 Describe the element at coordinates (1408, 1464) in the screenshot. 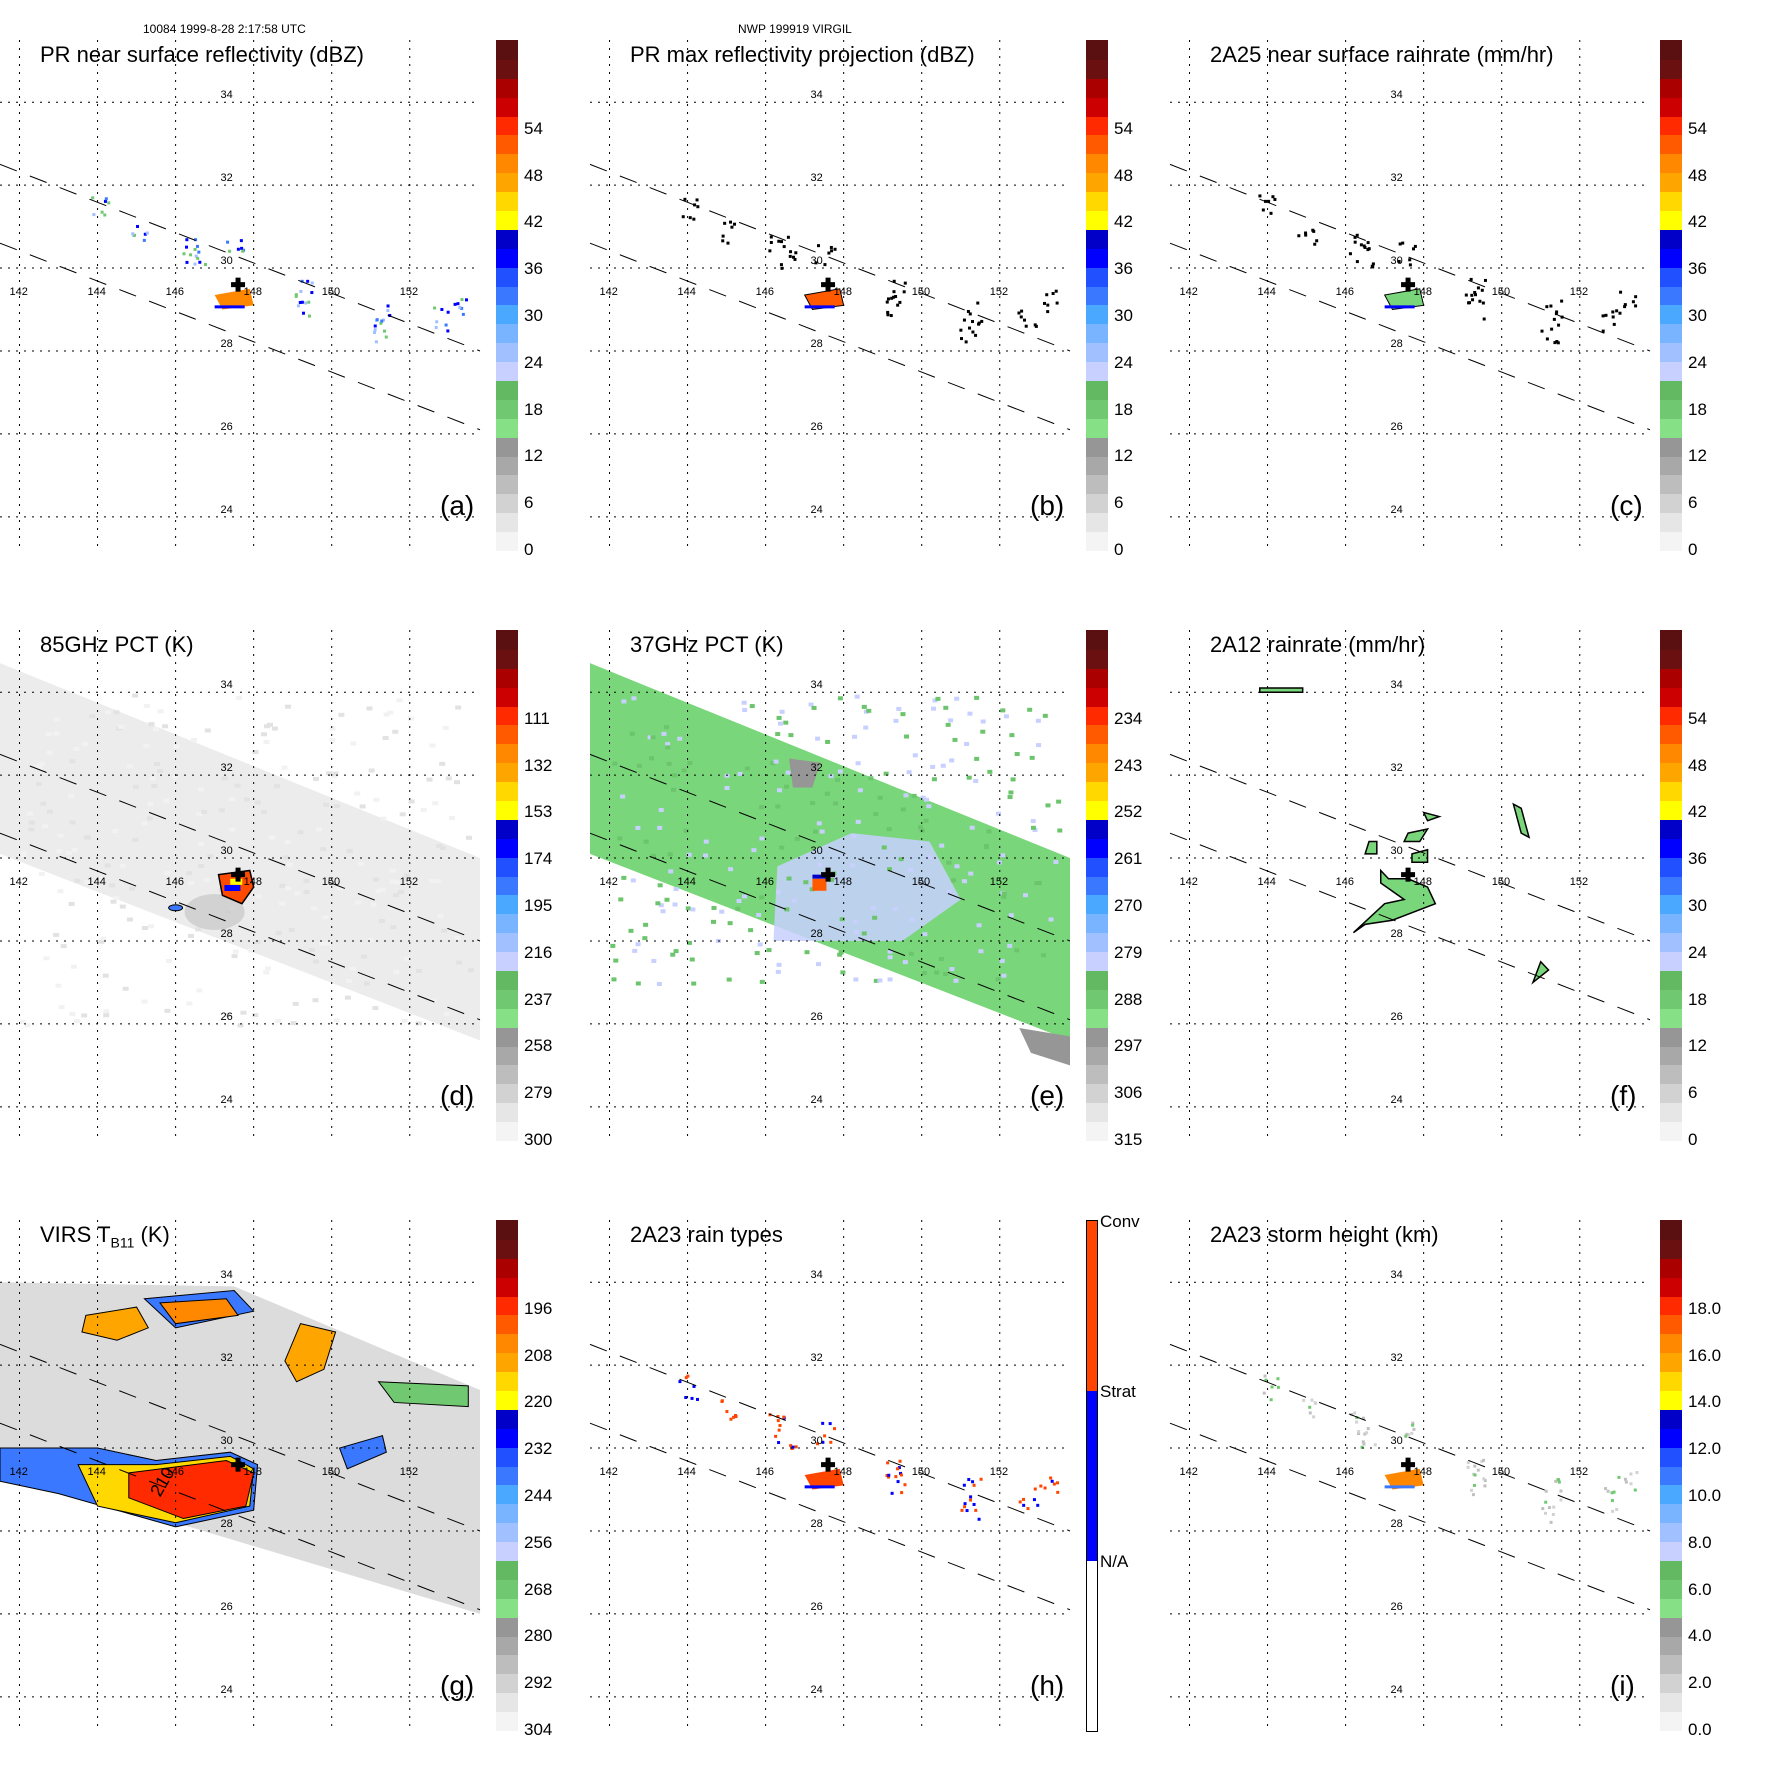

I see `storm-center-icon` at that location.